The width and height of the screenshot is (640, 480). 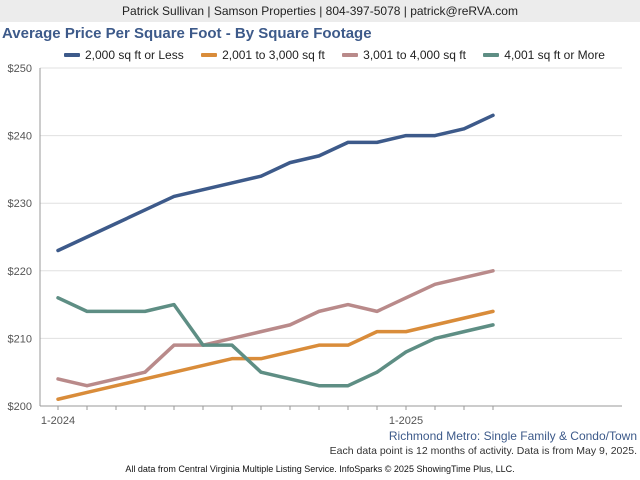 I want to click on legend-label-series-1: 2,000 sq ft or Less, so click(x=134, y=55).